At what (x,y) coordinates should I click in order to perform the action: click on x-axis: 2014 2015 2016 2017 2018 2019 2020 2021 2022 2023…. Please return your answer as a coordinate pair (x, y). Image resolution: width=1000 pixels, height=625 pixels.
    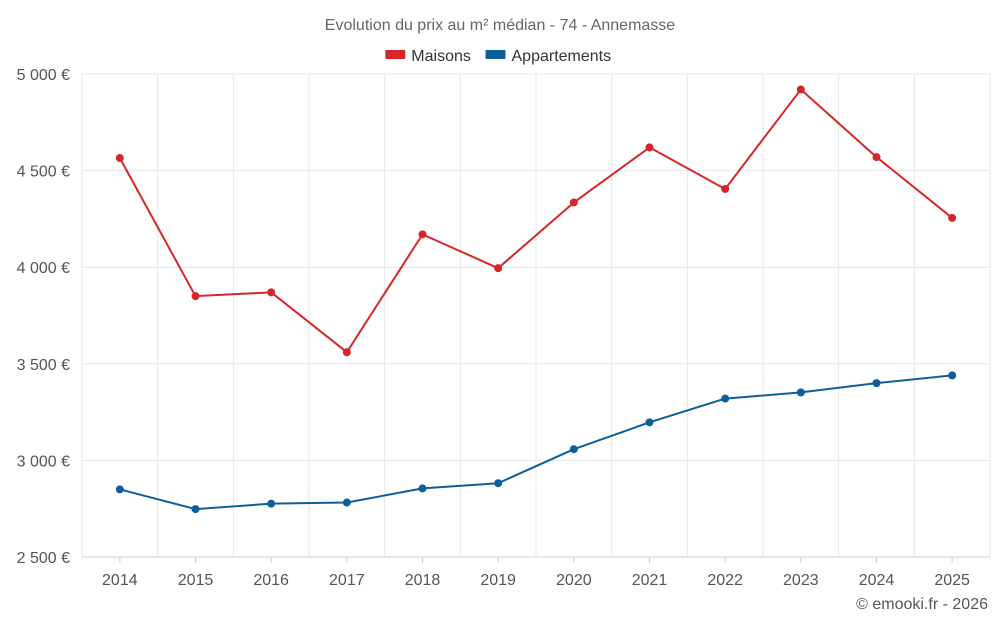
    Looking at the image, I should click on (536, 573).